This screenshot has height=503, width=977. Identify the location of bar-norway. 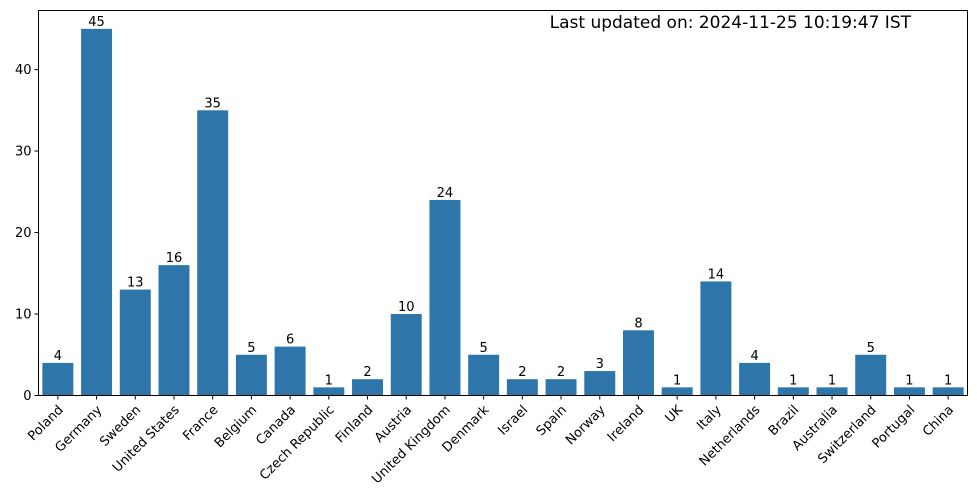
(600, 383).